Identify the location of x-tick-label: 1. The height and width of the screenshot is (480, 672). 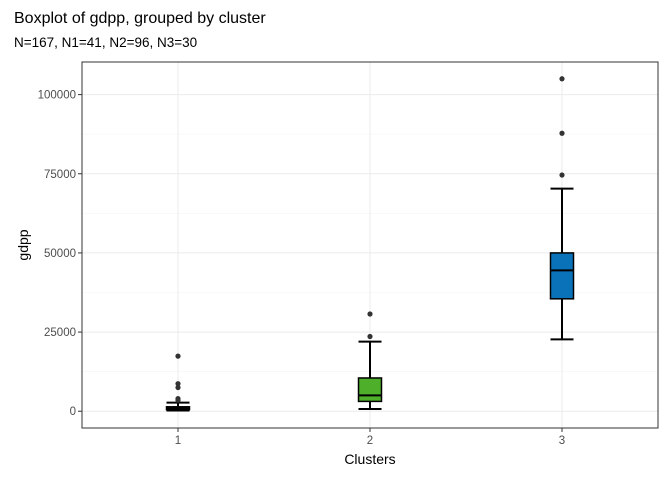
(178, 441).